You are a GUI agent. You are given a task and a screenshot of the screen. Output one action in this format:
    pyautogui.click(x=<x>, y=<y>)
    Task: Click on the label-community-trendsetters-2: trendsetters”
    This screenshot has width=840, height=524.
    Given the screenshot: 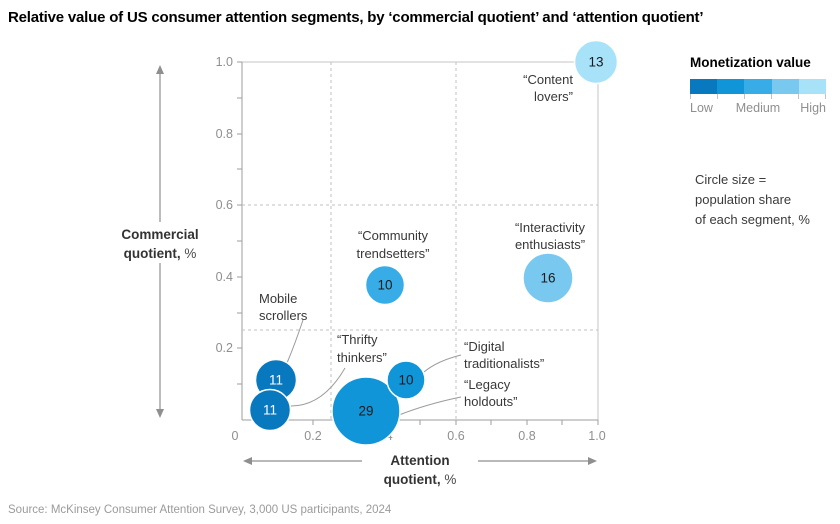 What is the action you would take?
    pyautogui.click(x=393, y=253)
    